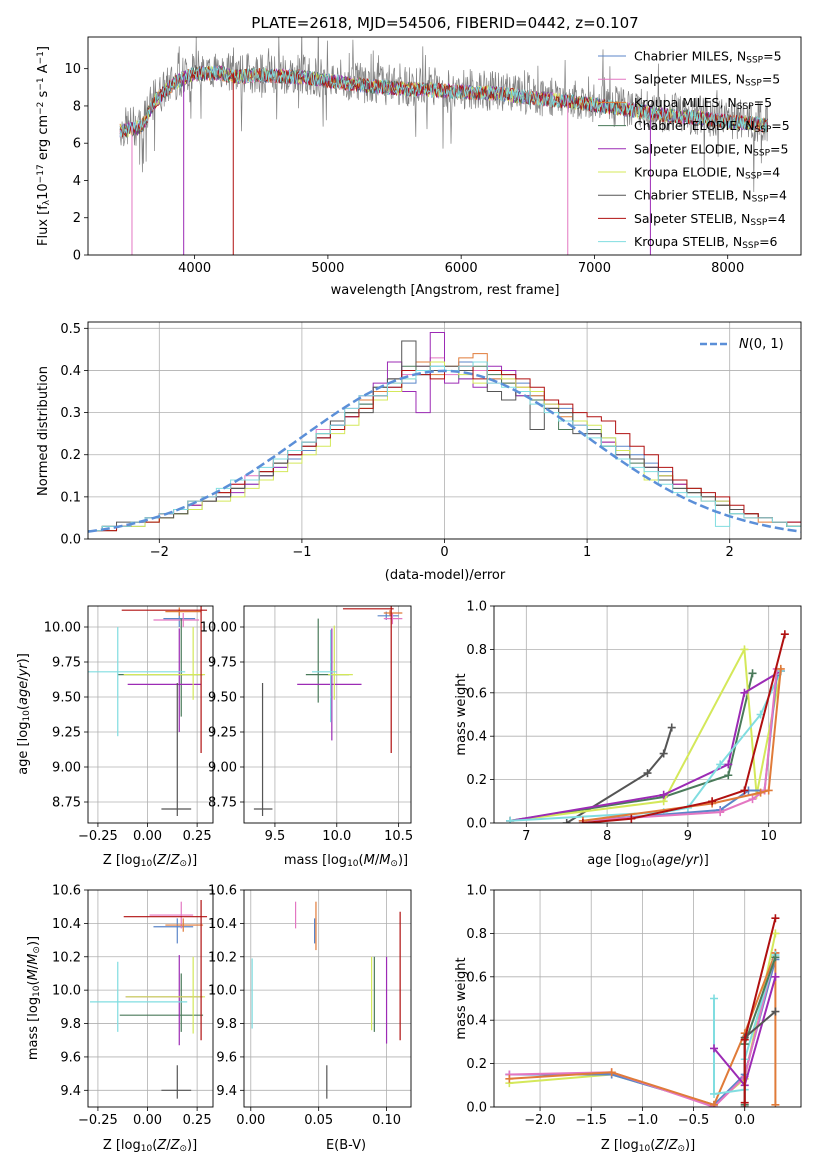  What do you see at coordinates (70, 1024) in the screenshot?
I see `y-tick-label: 9.8` at bounding box center [70, 1024].